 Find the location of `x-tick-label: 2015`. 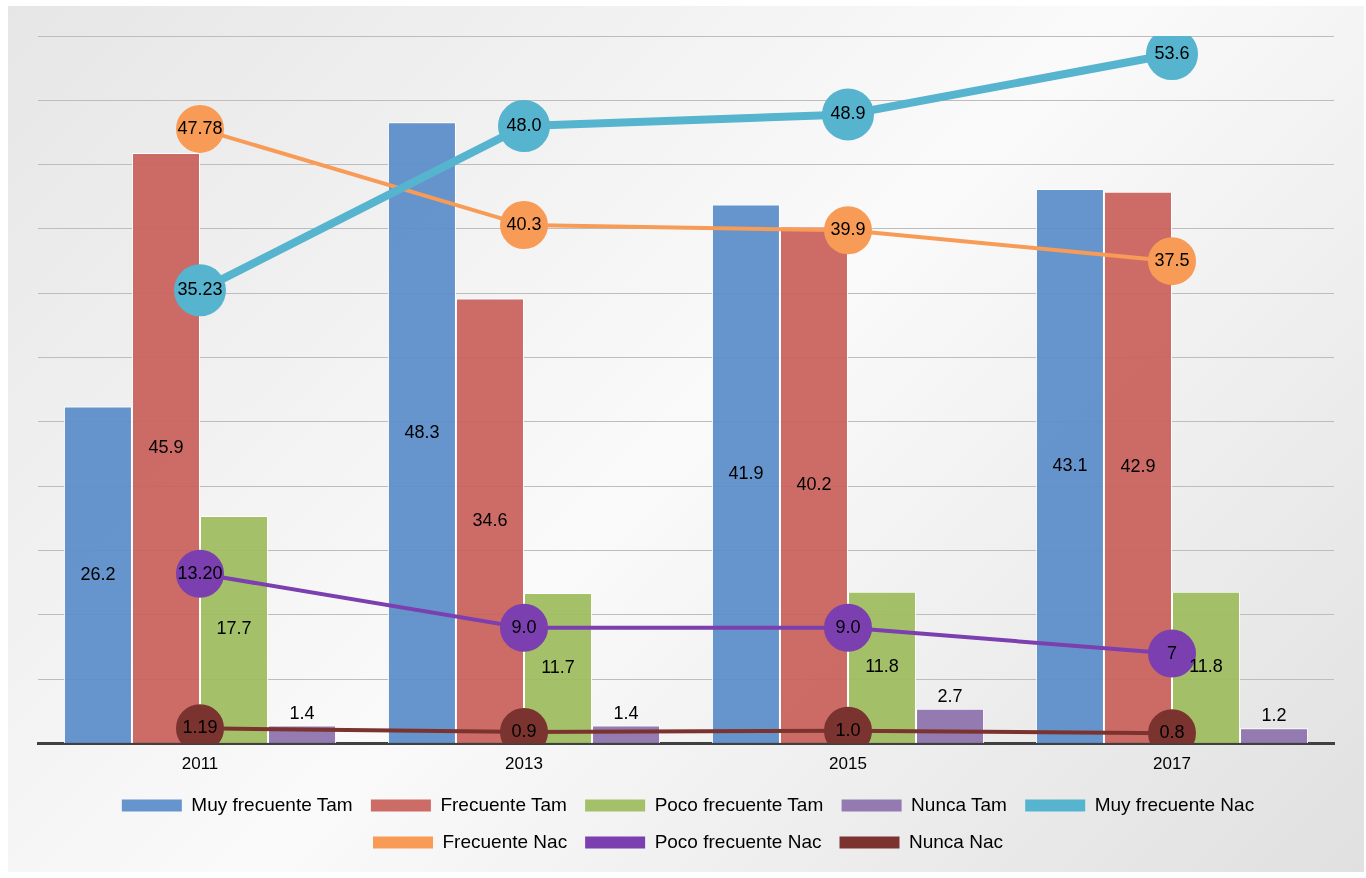

x-tick-label: 2015 is located at coordinates (848, 764).